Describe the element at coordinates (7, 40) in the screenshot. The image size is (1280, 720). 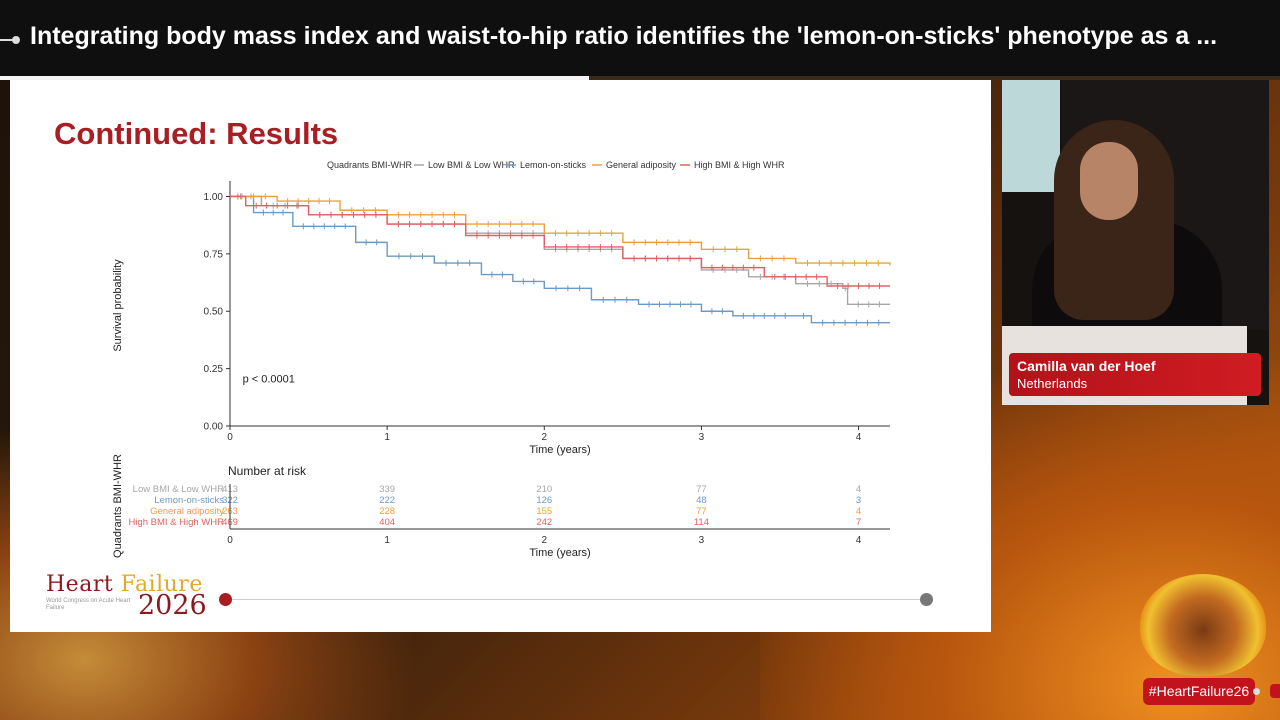
I see `title-line` at that location.